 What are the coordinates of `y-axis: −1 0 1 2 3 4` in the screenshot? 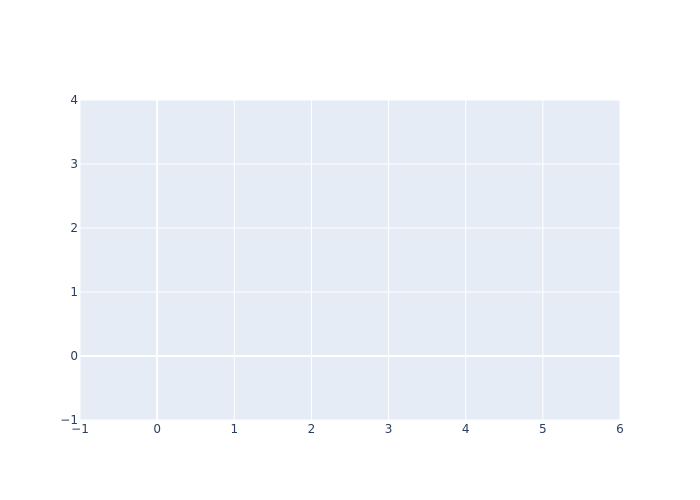 It's located at (69, 260).